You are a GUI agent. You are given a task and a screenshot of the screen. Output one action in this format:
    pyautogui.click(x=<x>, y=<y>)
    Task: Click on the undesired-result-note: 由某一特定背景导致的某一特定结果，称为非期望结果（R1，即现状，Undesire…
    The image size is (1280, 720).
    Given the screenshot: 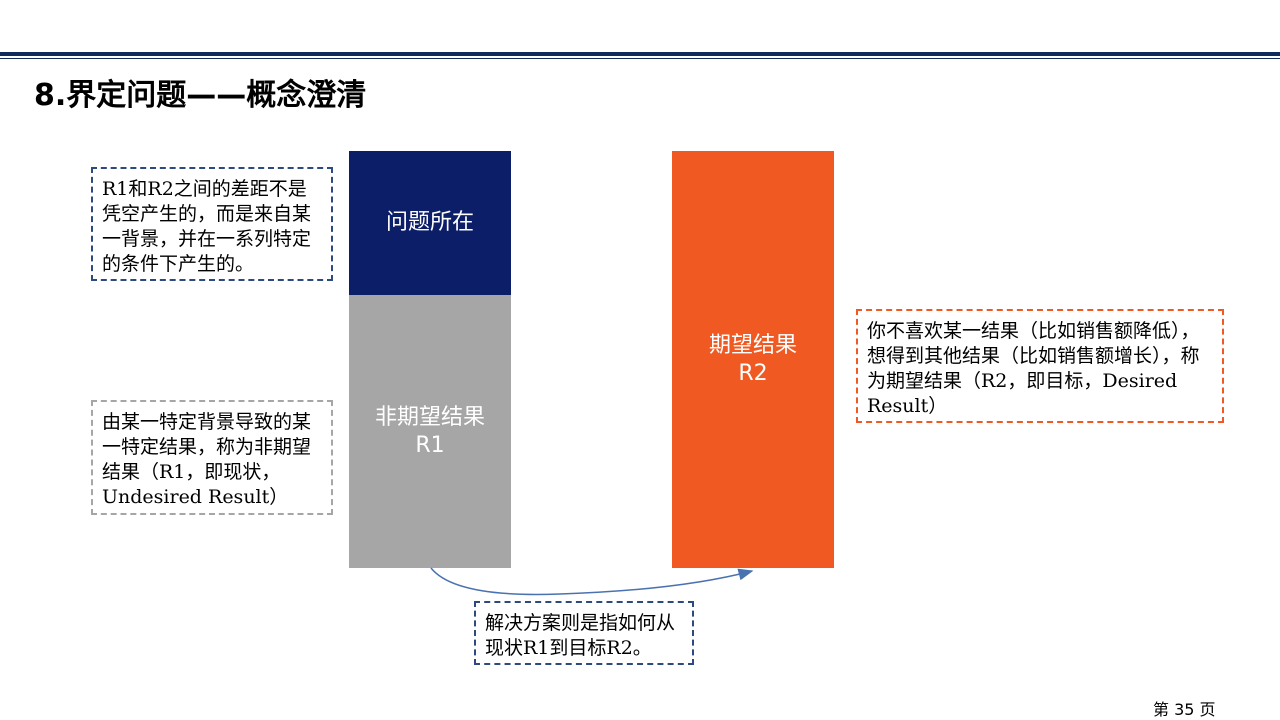 What is the action you would take?
    pyautogui.click(x=212, y=457)
    